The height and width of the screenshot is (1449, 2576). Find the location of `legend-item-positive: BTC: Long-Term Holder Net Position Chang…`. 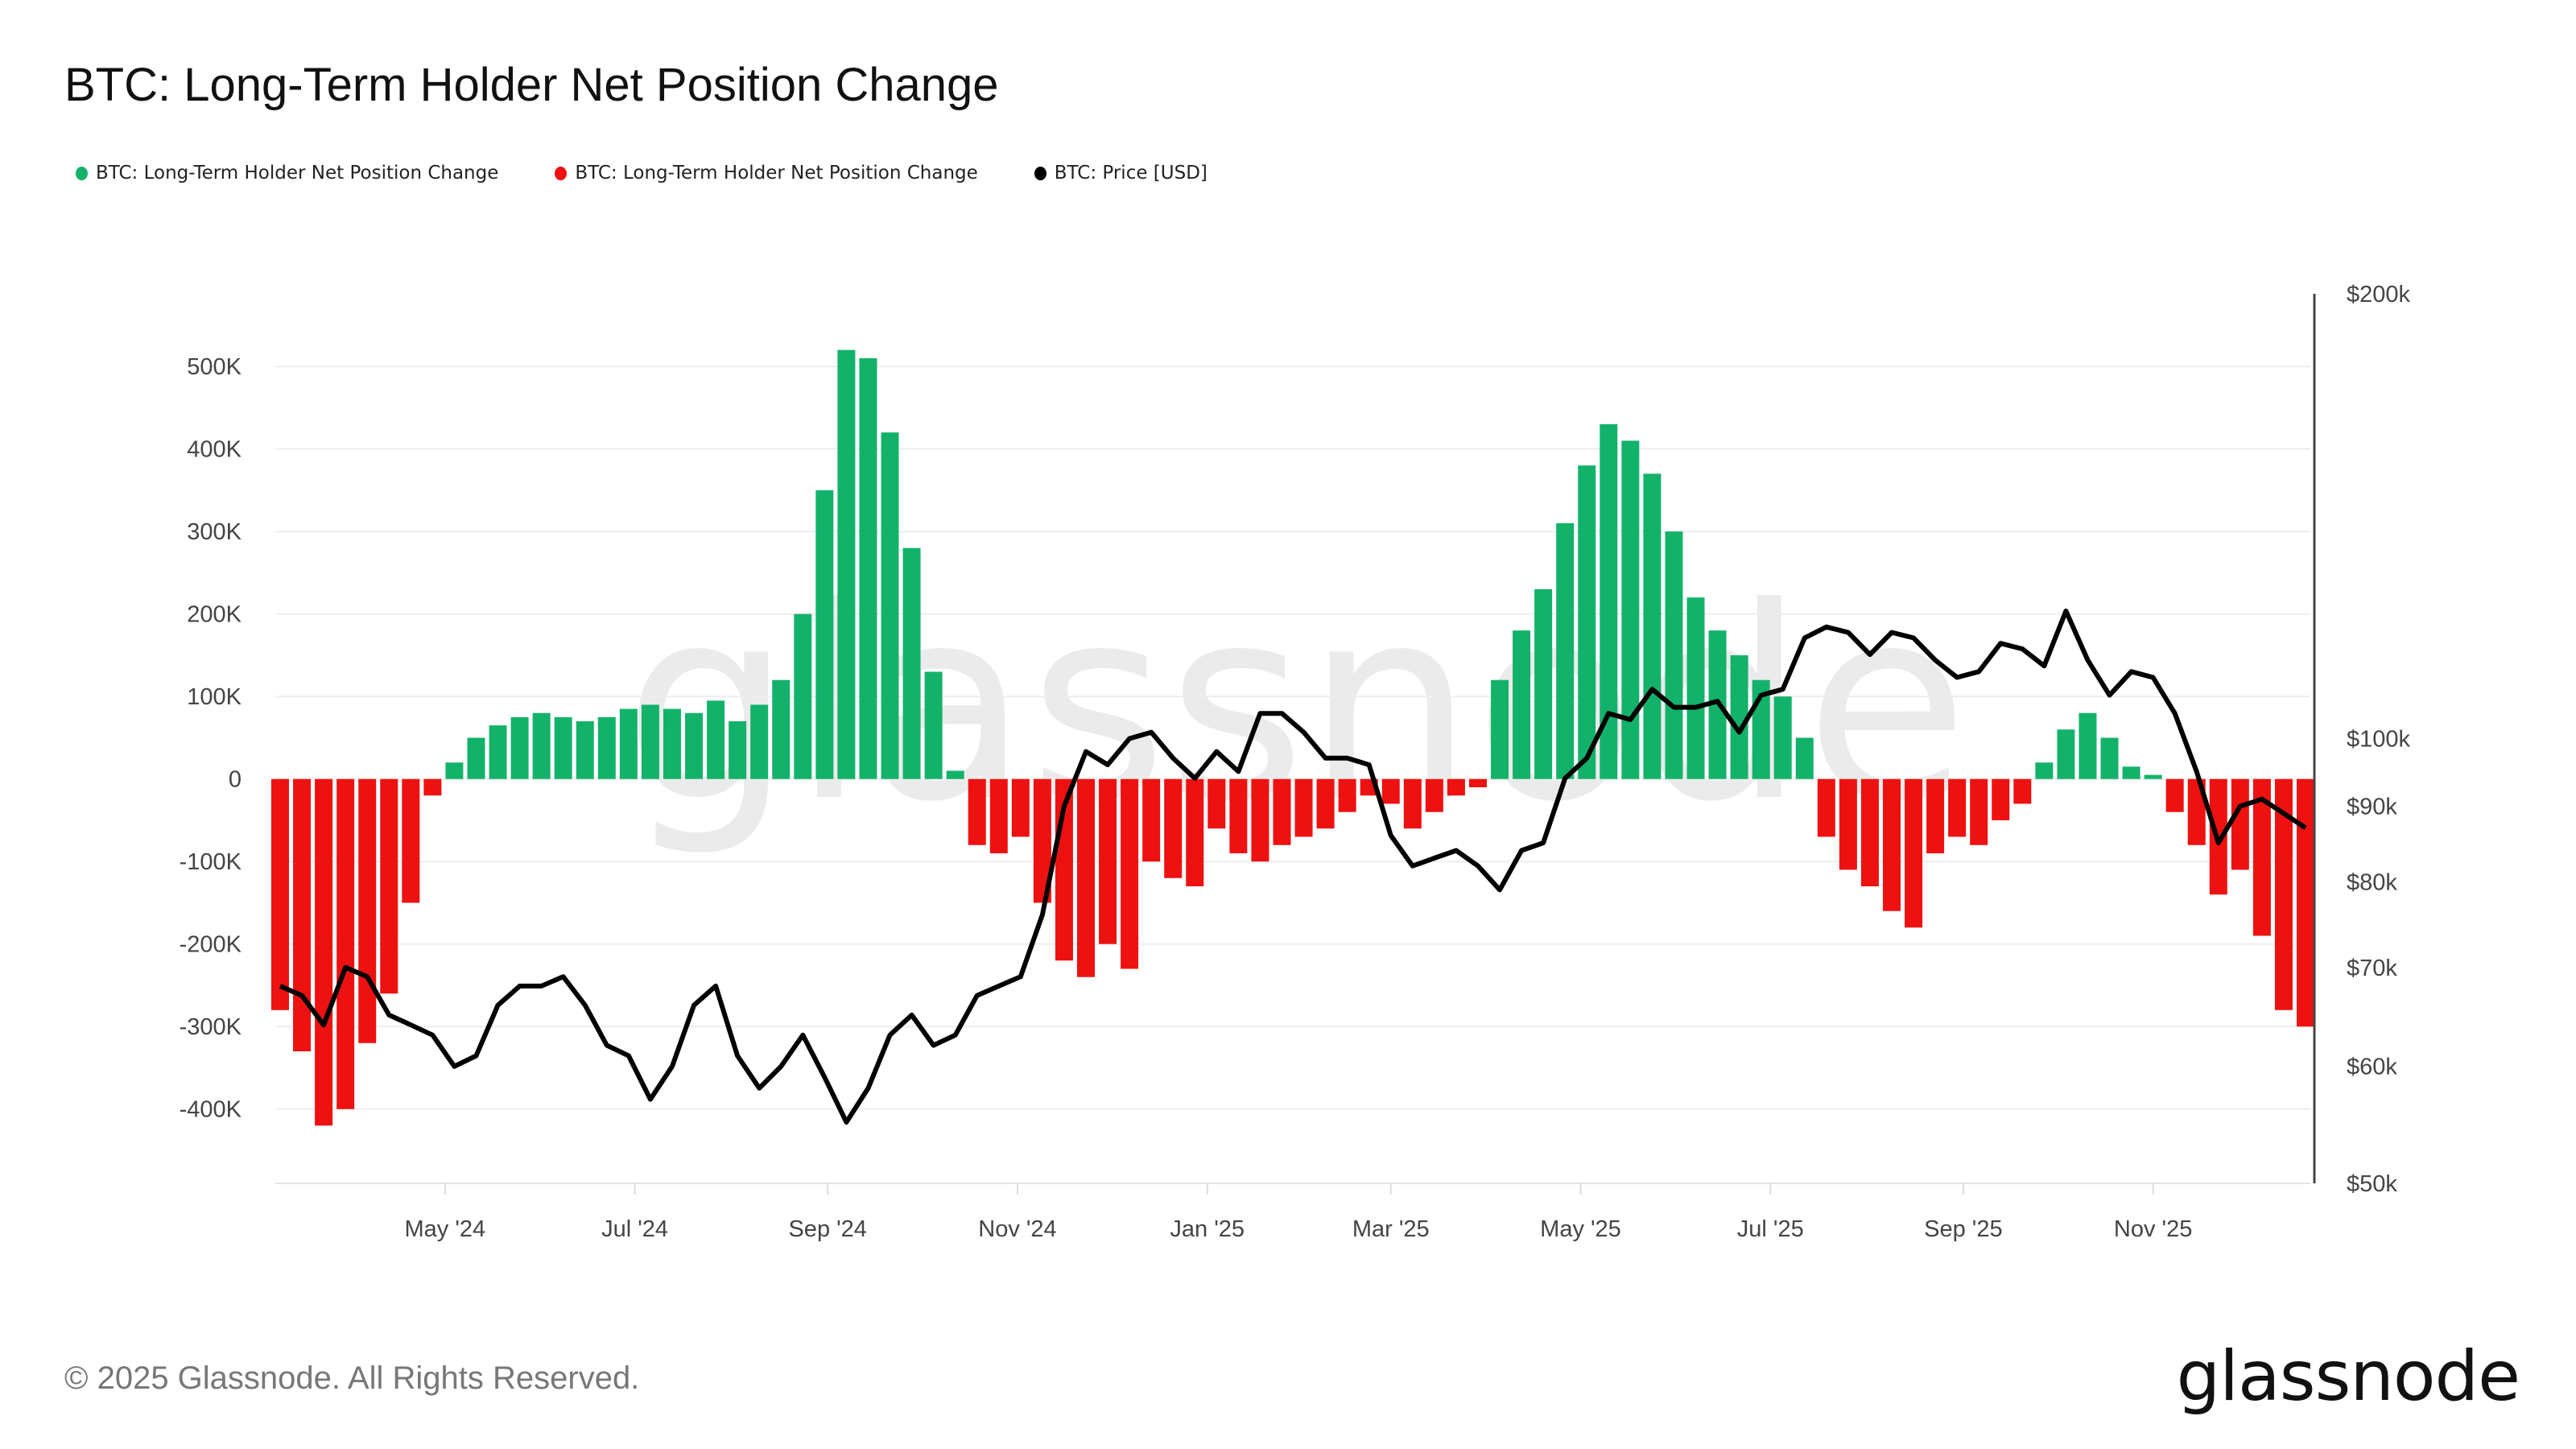

legend-item-positive: BTC: Long-Term Holder Net Position Chang… is located at coordinates (287, 173).